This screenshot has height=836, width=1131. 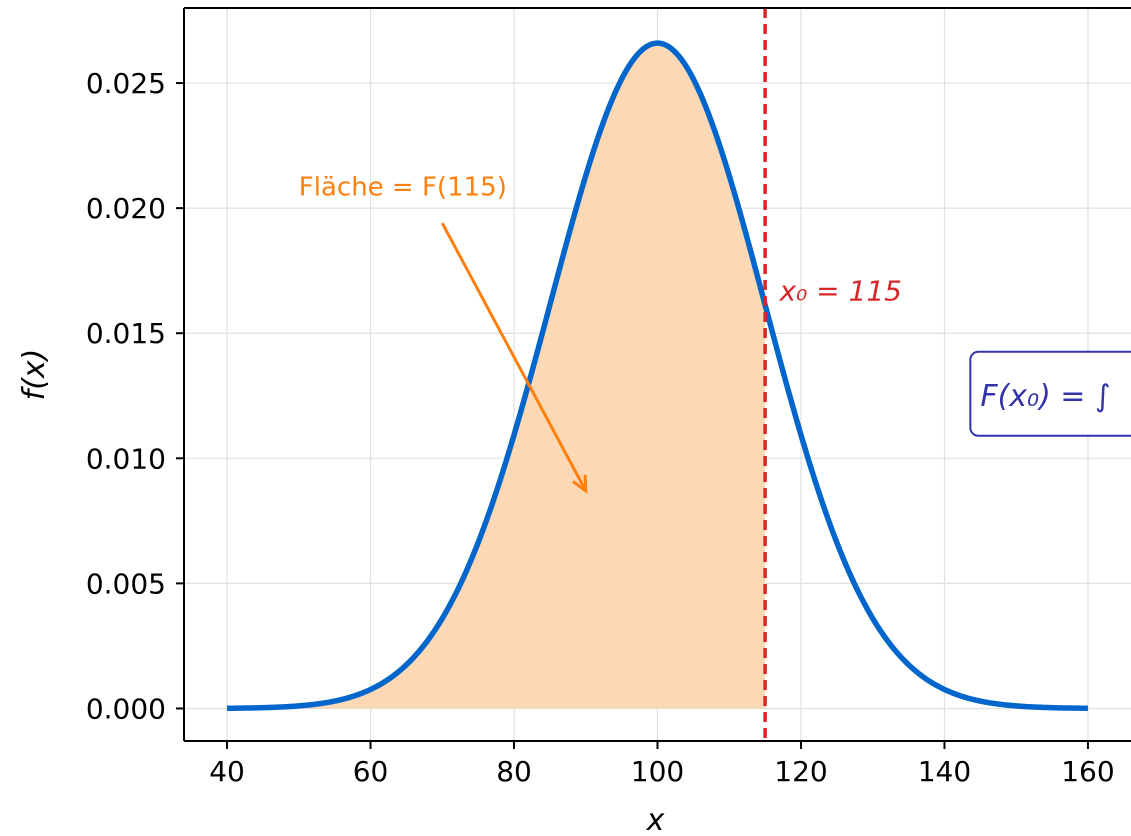 What do you see at coordinates (34, 375) in the screenshot?
I see `y-axis-label: f(x)` at bounding box center [34, 375].